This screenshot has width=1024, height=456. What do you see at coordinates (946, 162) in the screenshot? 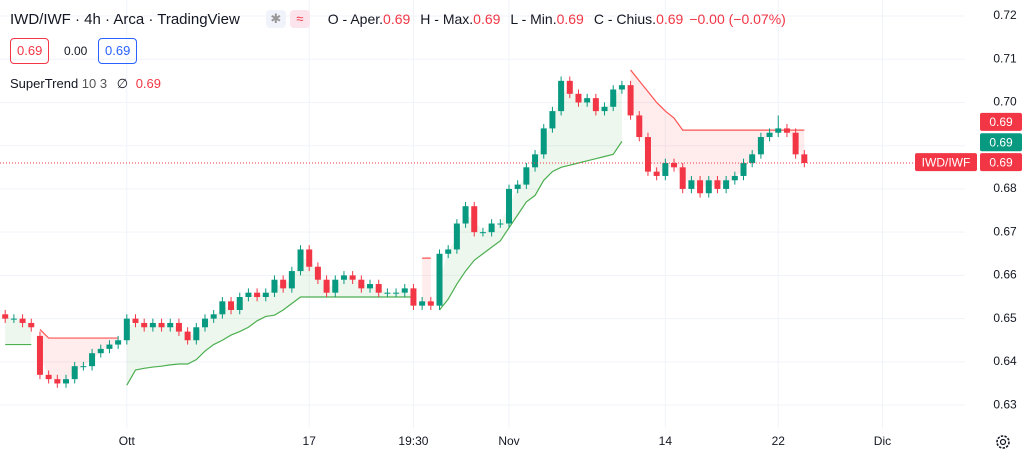
I see `symbol-tag-label: IWD/IWF` at bounding box center [946, 162].